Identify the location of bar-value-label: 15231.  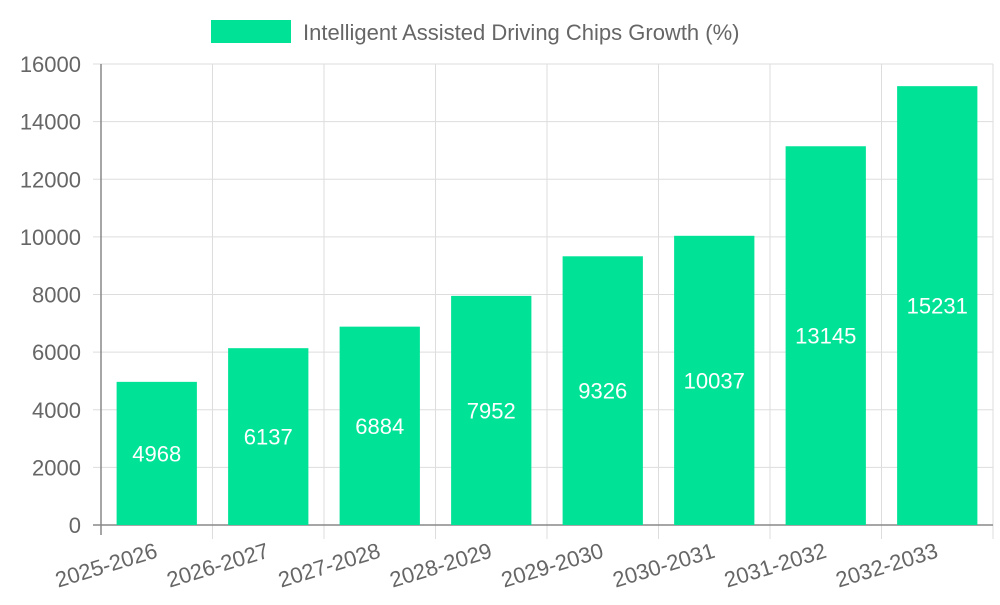
(937, 306).